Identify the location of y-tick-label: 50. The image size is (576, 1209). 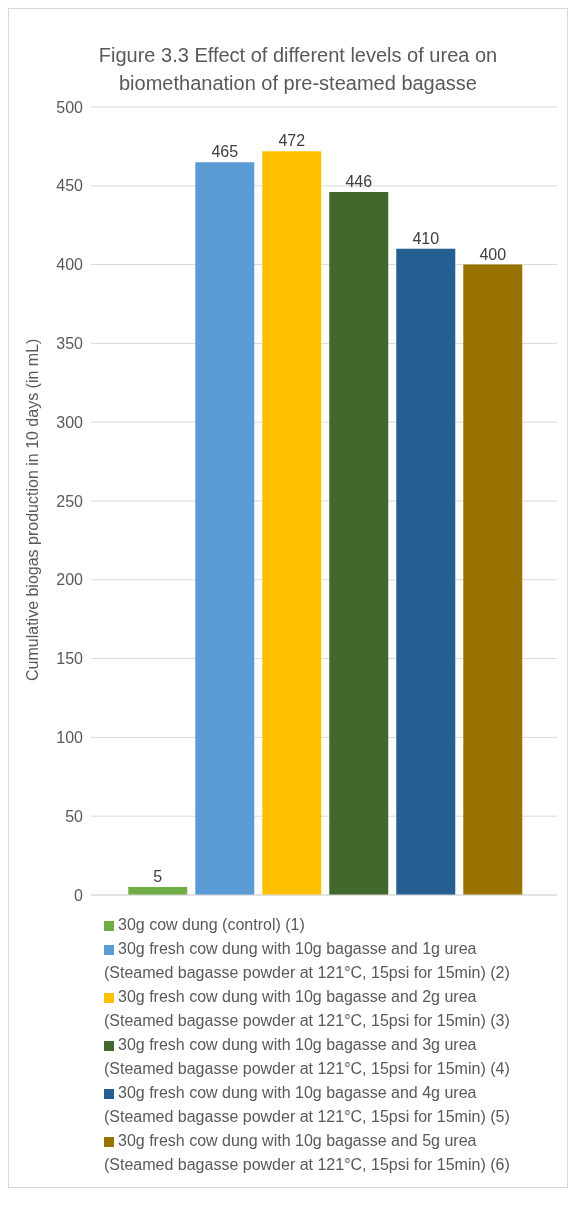
(74, 816).